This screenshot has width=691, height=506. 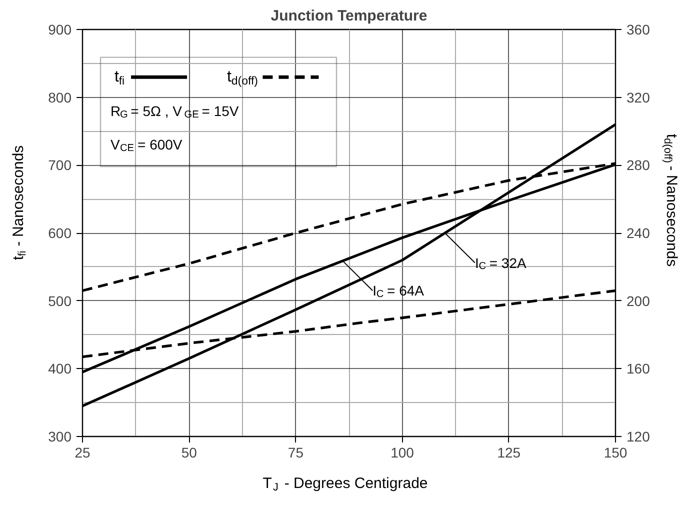 What do you see at coordinates (296, 452) in the screenshot?
I see `x-tick-label: 75` at bounding box center [296, 452].